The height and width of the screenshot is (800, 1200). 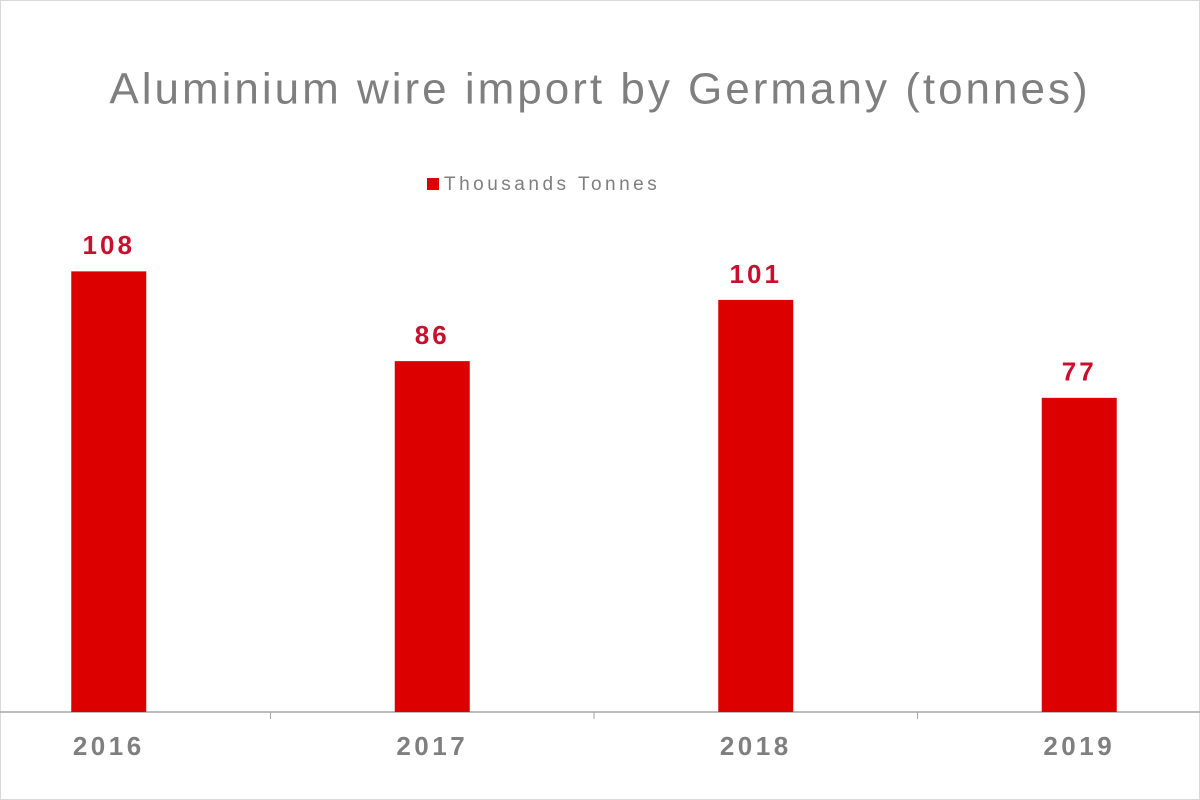 What do you see at coordinates (109, 746) in the screenshot?
I see `x-tick-label: 2016` at bounding box center [109, 746].